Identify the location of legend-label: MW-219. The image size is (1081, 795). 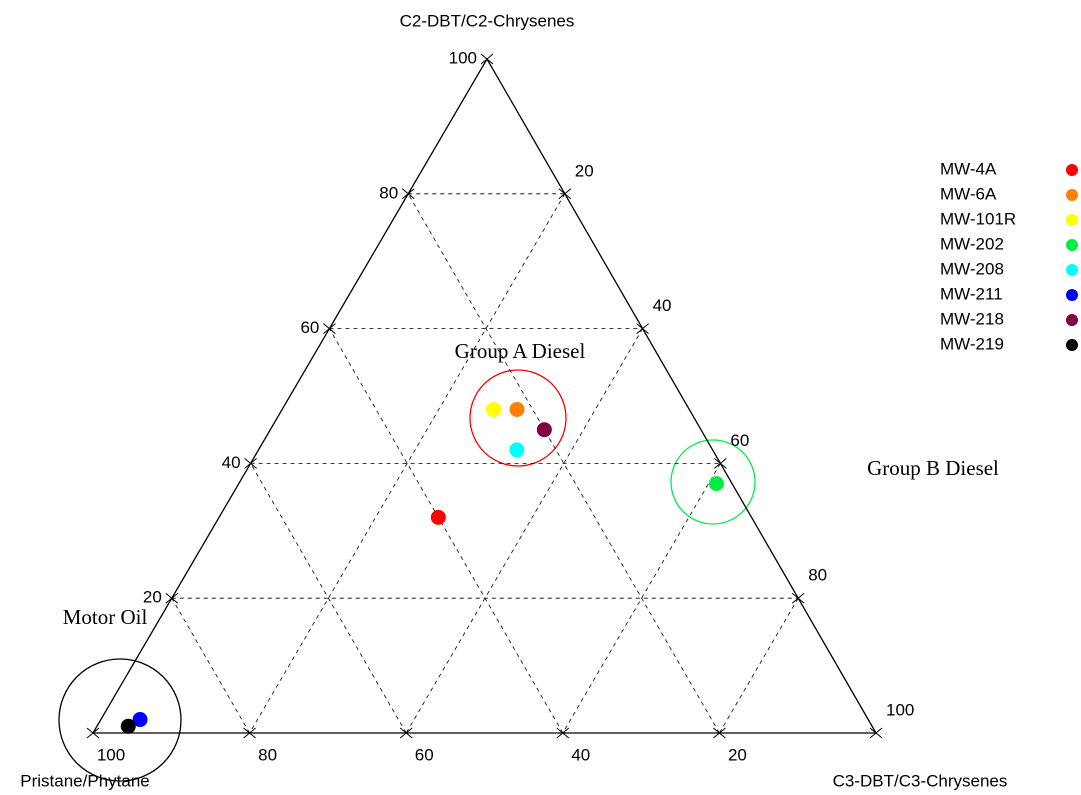
(972, 343).